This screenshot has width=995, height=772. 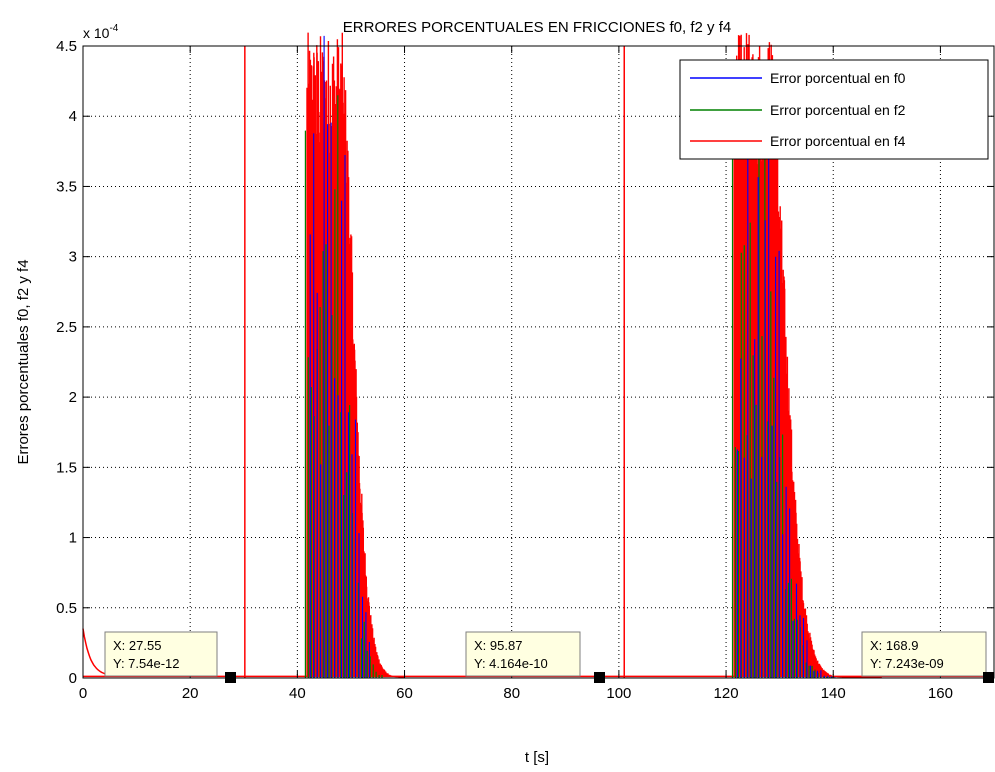 I want to click on x-tick-label: 60, so click(x=404, y=693).